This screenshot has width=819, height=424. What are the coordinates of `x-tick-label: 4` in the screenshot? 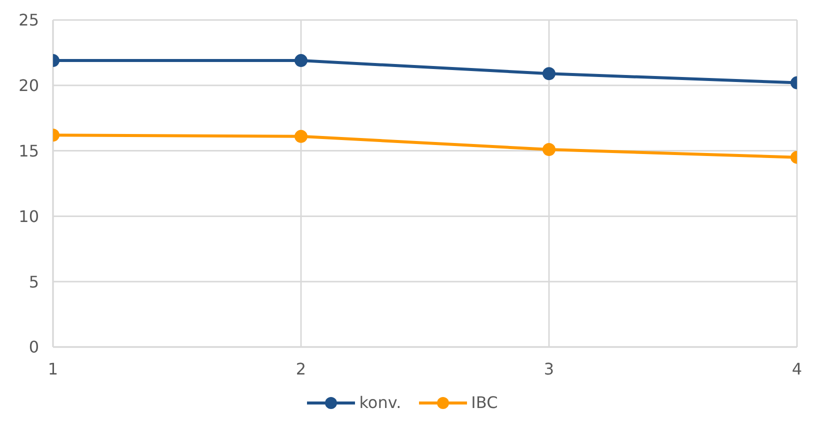 It's located at (797, 368).